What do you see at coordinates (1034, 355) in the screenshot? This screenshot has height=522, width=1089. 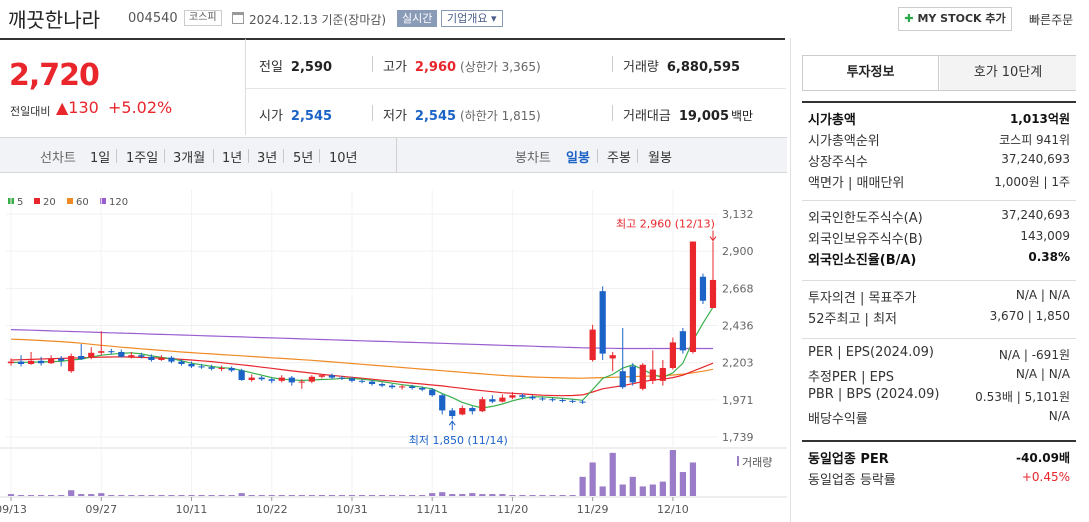 I see `info-value: N/A | -691원` at bounding box center [1034, 355].